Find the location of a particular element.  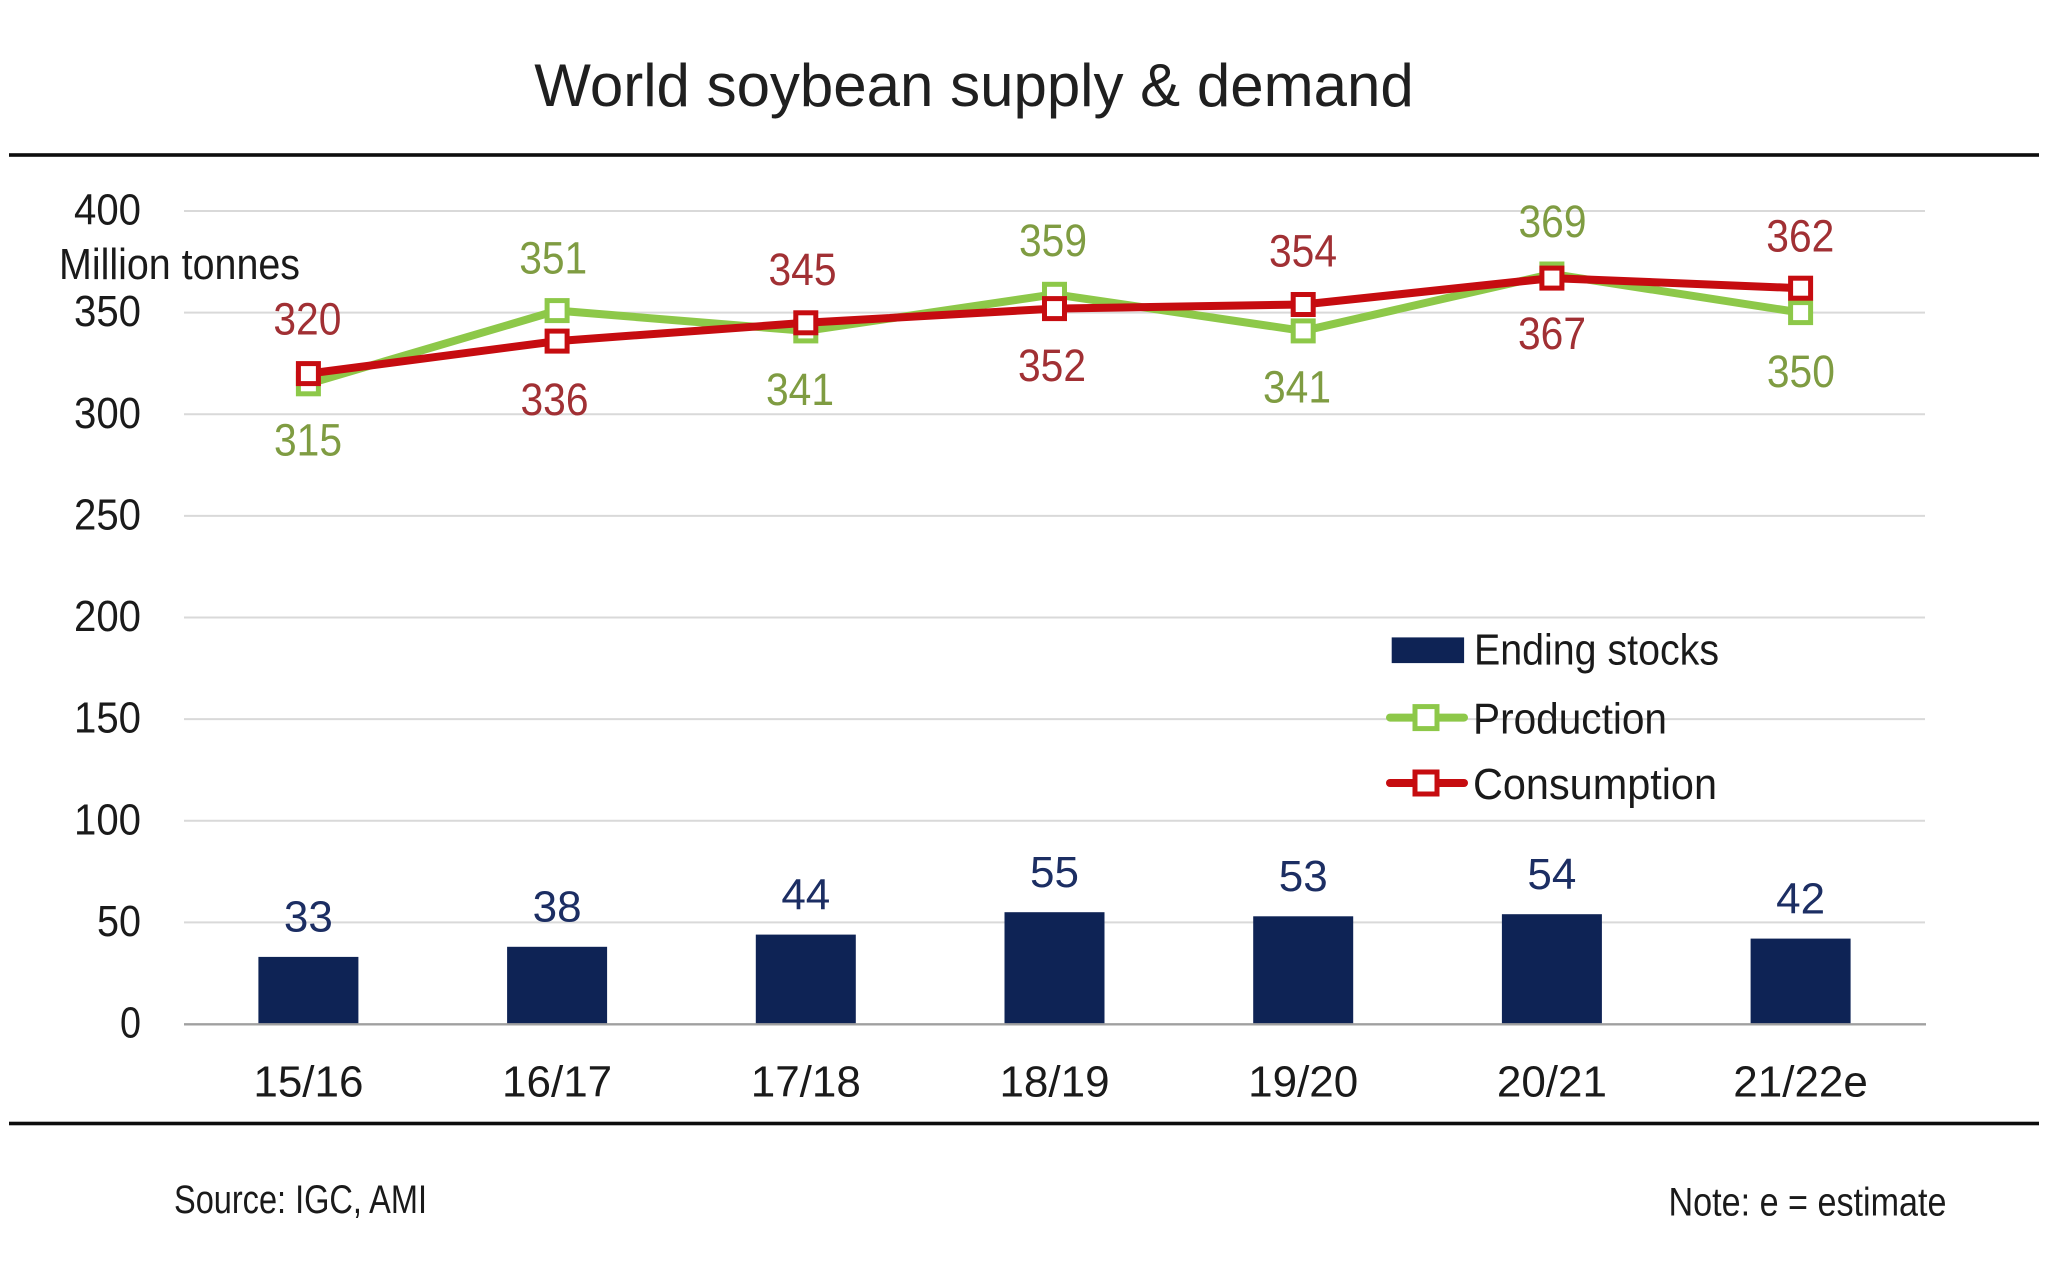

svg-text: 400 is located at coordinates (107, 210).